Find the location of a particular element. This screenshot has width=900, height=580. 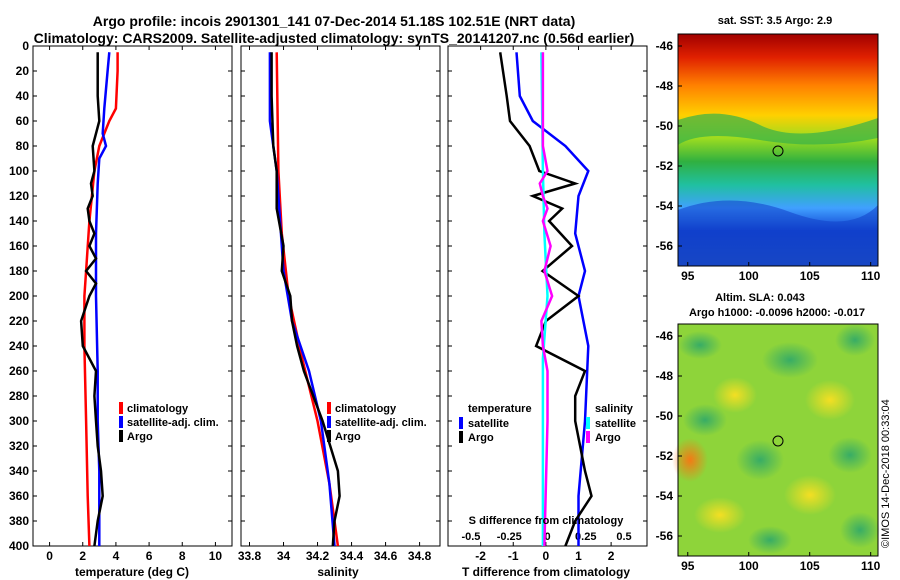

sla-map-title: Altim. SLA: 0.043 is located at coordinates (760, 298).